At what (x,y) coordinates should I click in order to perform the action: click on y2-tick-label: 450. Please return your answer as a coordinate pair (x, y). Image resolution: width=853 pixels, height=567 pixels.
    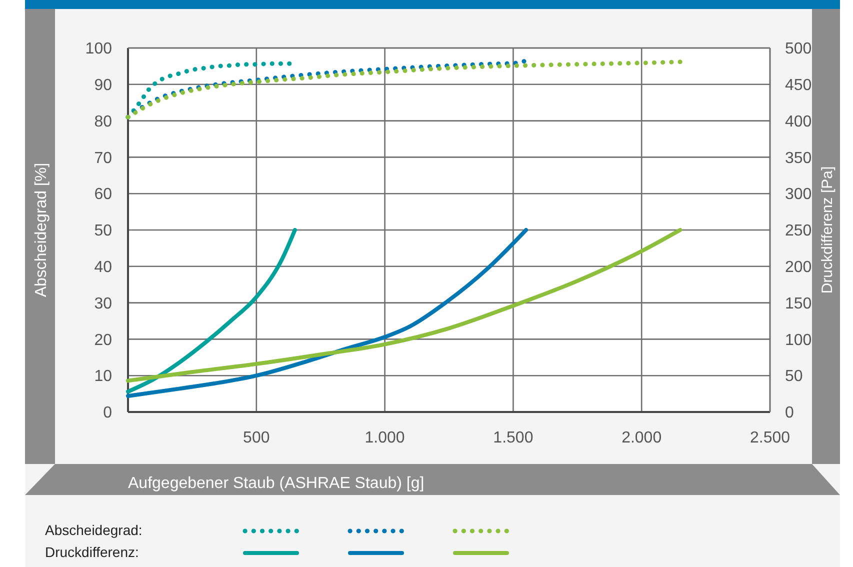
    Looking at the image, I should click on (798, 85).